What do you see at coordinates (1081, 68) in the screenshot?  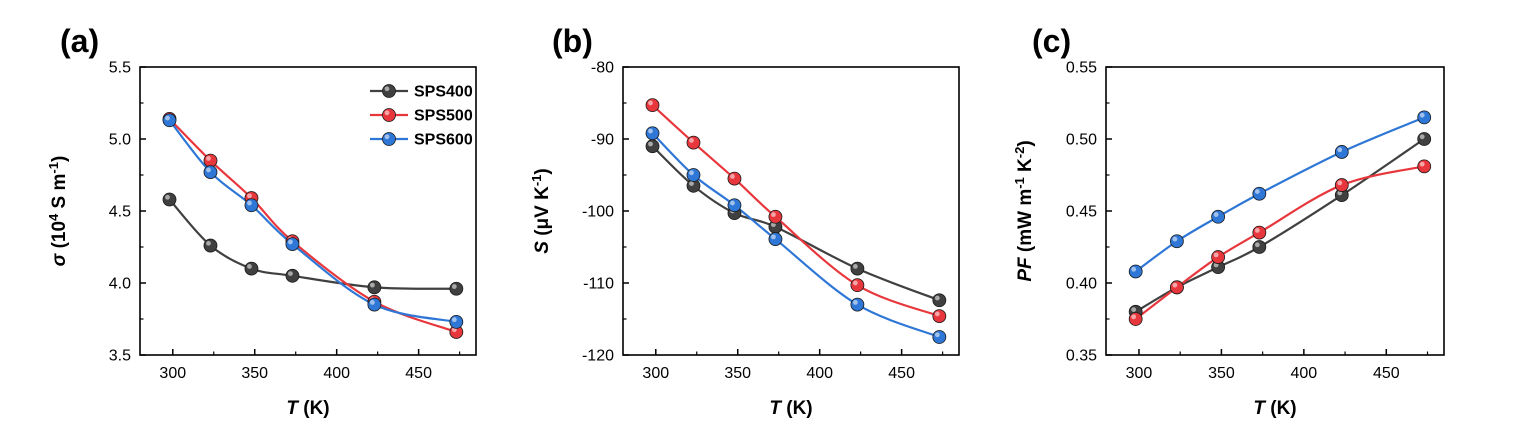 I see `y-tick-label: 0.55` at bounding box center [1081, 68].